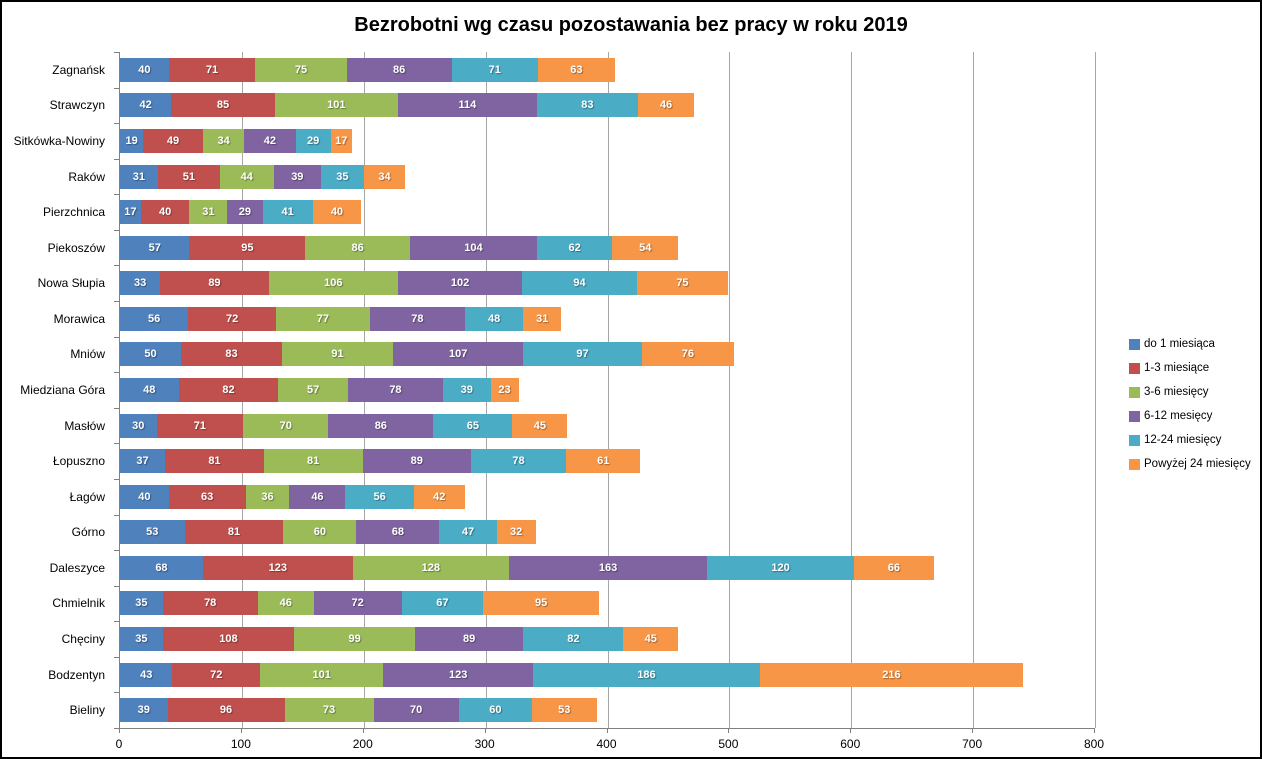 The height and width of the screenshot is (759, 1262). I want to click on bar-segment: 17, so click(130, 212).